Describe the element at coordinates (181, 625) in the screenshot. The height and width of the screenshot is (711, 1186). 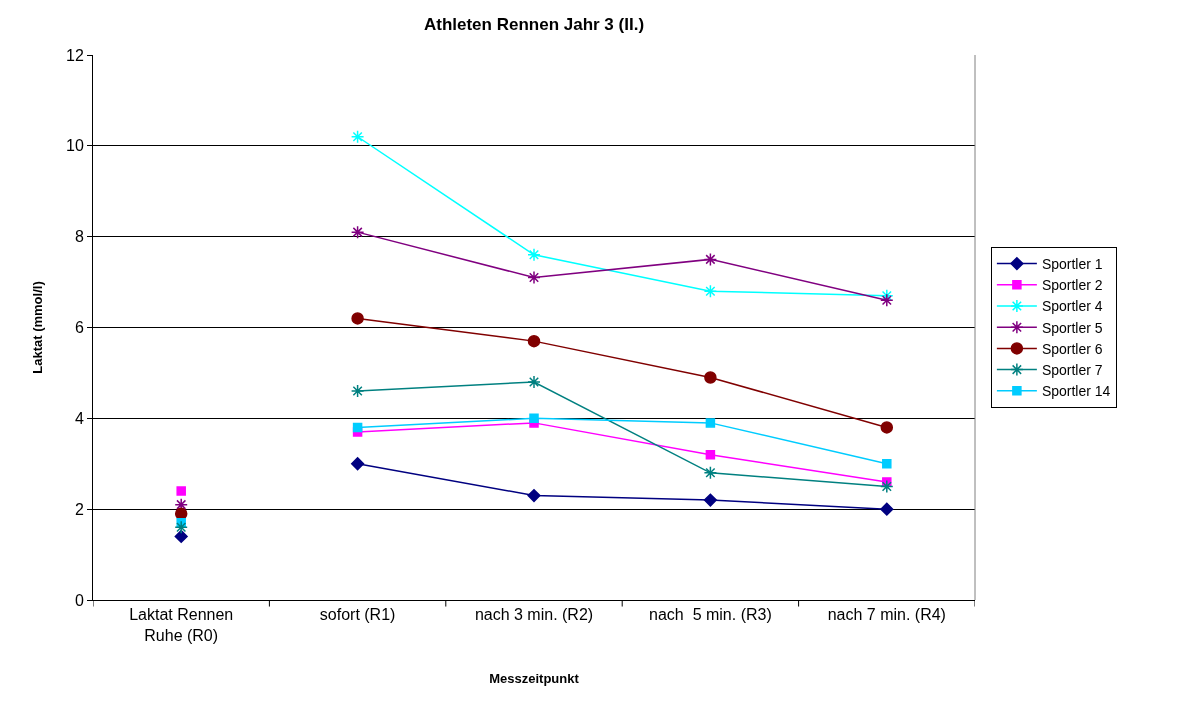
I see `x-tick-label: Laktat Rennen Ruhe (R0)` at that location.